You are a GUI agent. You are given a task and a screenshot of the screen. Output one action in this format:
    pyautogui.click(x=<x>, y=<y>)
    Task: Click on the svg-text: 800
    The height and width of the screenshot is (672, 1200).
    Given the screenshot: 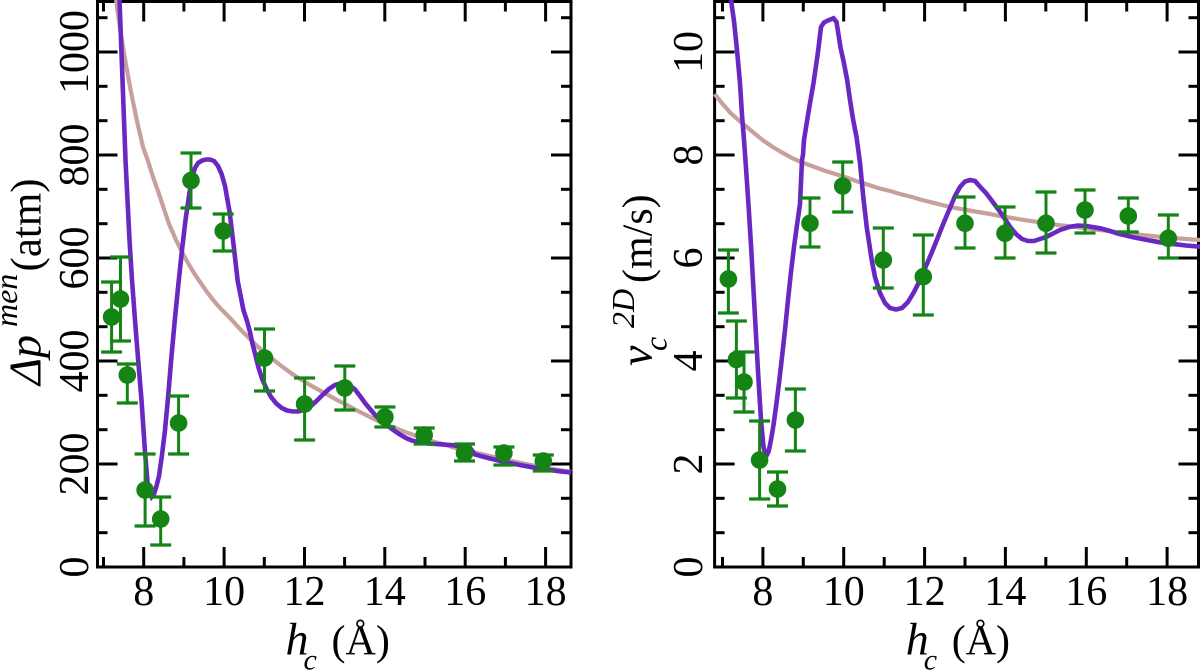 What is the action you would take?
    pyautogui.click(x=75, y=155)
    